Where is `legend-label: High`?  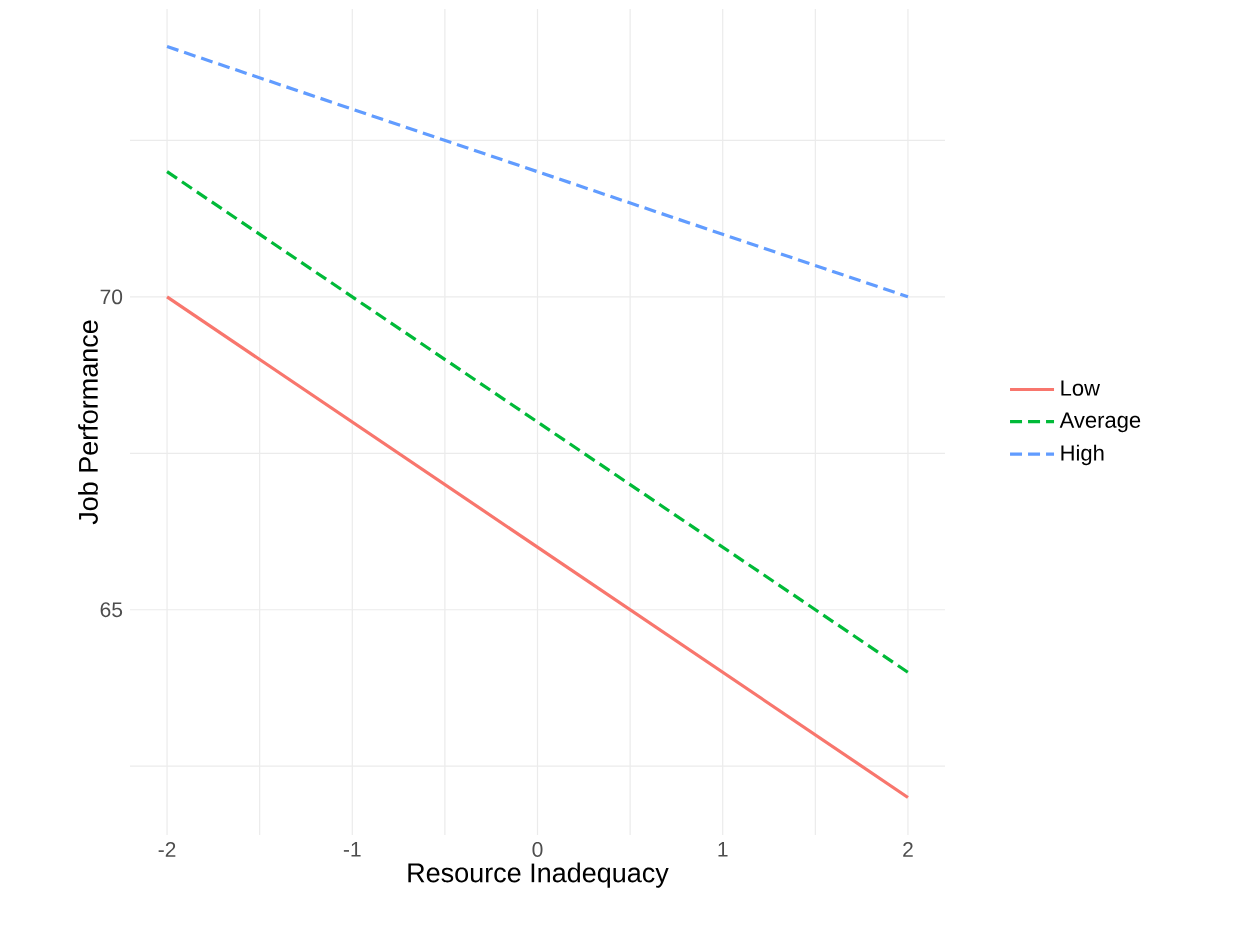 legend-label: High is located at coordinates (1082, 455).